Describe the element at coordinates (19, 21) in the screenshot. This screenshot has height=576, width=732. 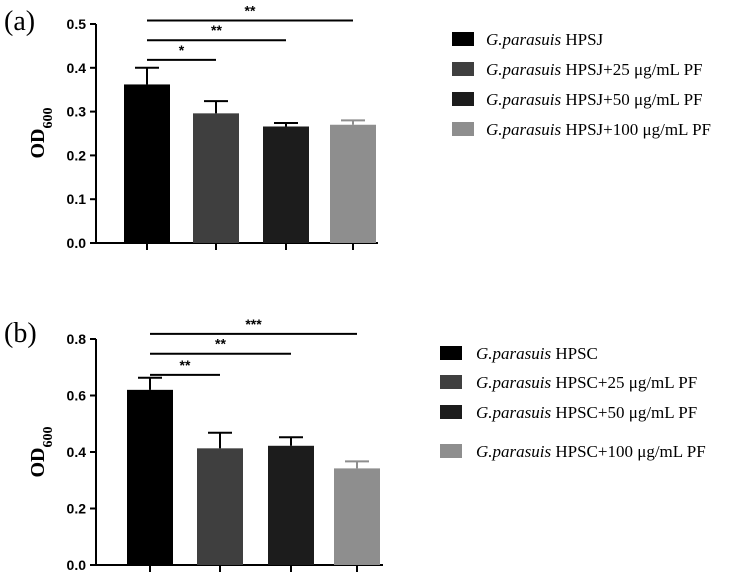
I see `panel-label: (a)` at that location.